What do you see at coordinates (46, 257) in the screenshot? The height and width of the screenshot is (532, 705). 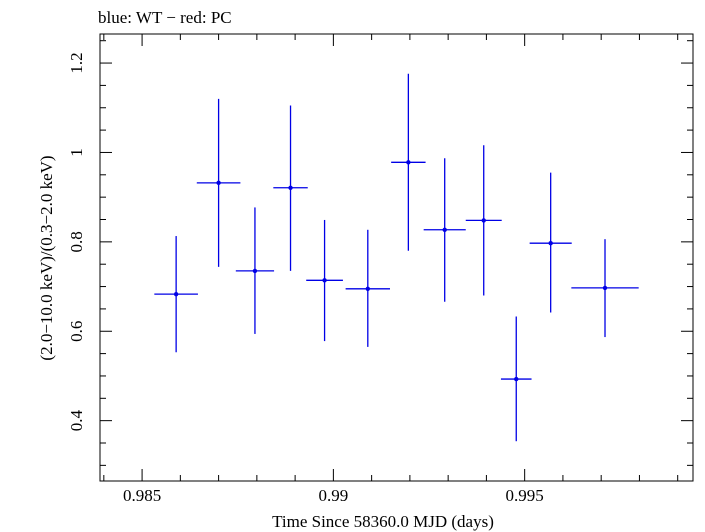 I see `y-axis-label: (2.0−10.0 keV)/(0.3−2.0 keV)` at bounding box center [46, 257].